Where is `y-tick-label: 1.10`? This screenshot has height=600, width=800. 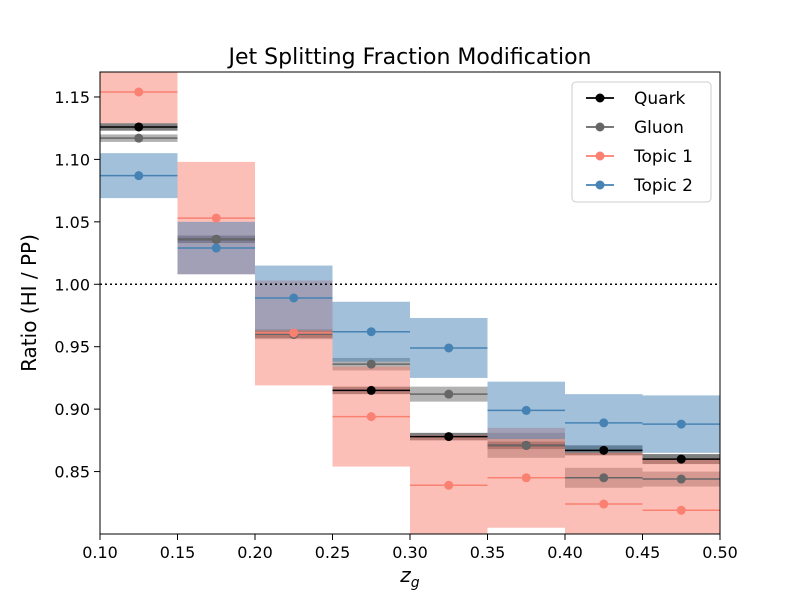 y-tick-label: 1.10 is located at coordinates (72, 159).